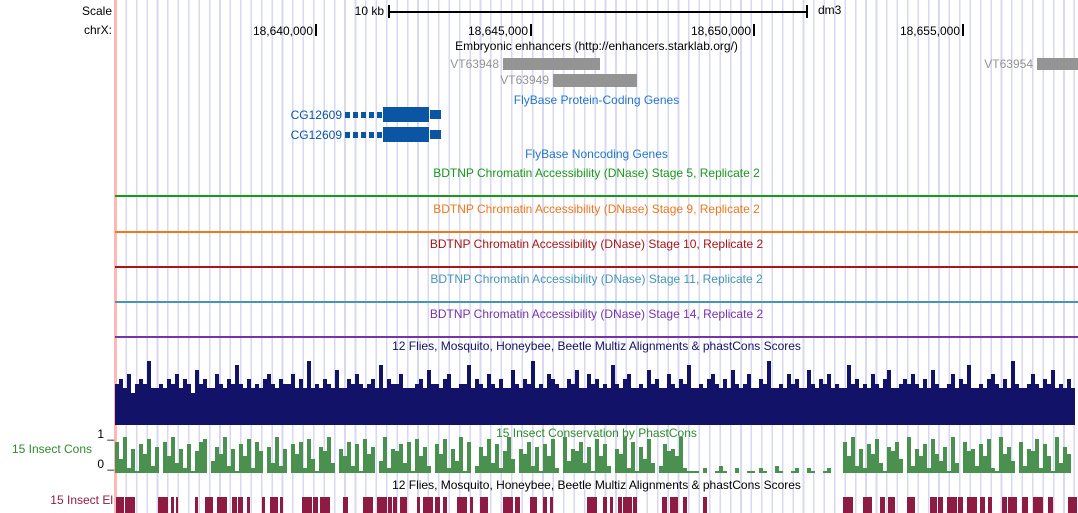  Describe the element at coordinates (596, 455) in the screenshot. I see `conservation-wiggle-plot` at that location.